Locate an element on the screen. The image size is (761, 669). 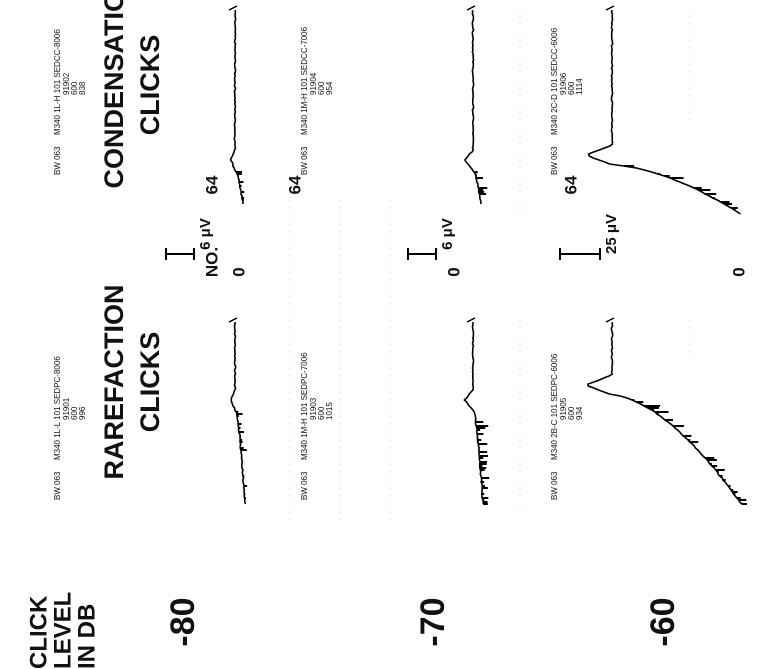
record-id: 91904 is located at coordinates (313, 83).